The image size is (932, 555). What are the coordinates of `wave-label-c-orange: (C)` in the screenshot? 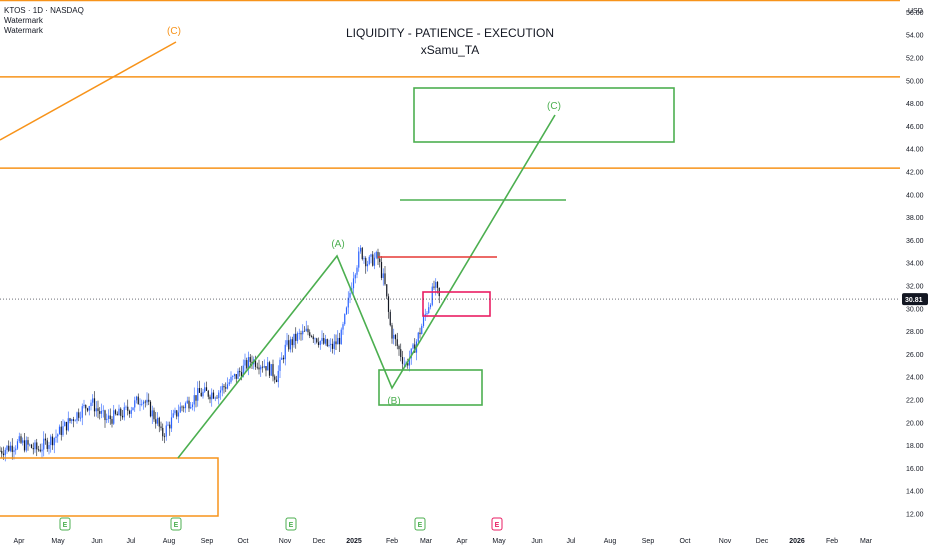 It's located at (174, 31).